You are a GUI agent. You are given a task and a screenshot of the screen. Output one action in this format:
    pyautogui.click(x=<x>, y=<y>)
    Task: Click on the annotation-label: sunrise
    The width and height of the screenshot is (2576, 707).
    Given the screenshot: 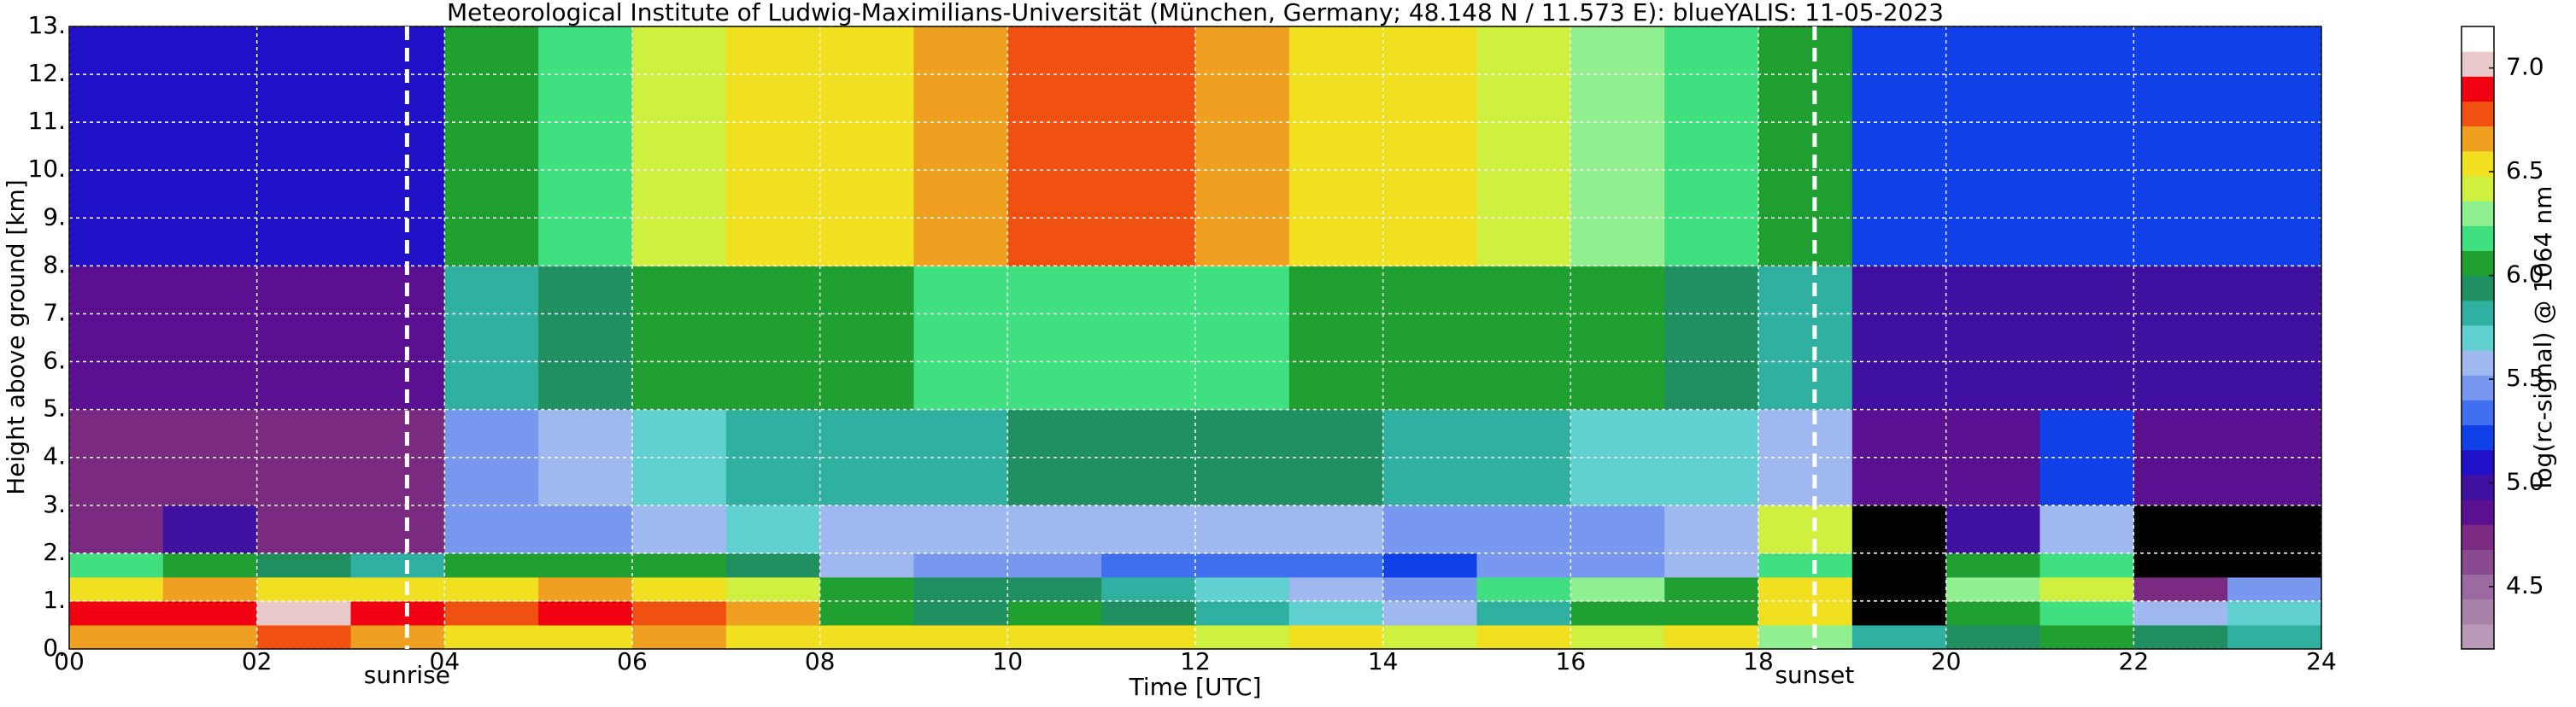 What is the action you would take?
    pyautogui.click(x=407, y=675)
    